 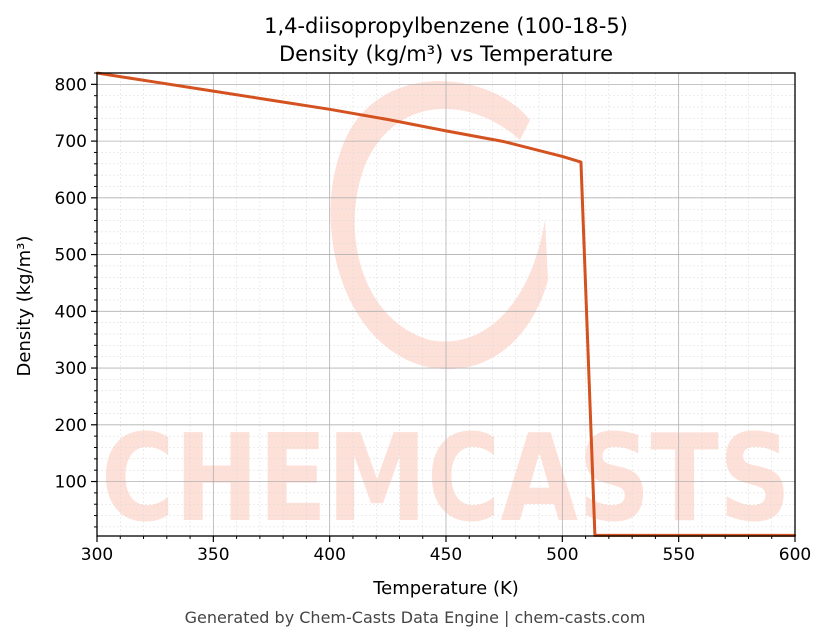 I want to click on y-tick-label: 200, so click(x=71, y=426).